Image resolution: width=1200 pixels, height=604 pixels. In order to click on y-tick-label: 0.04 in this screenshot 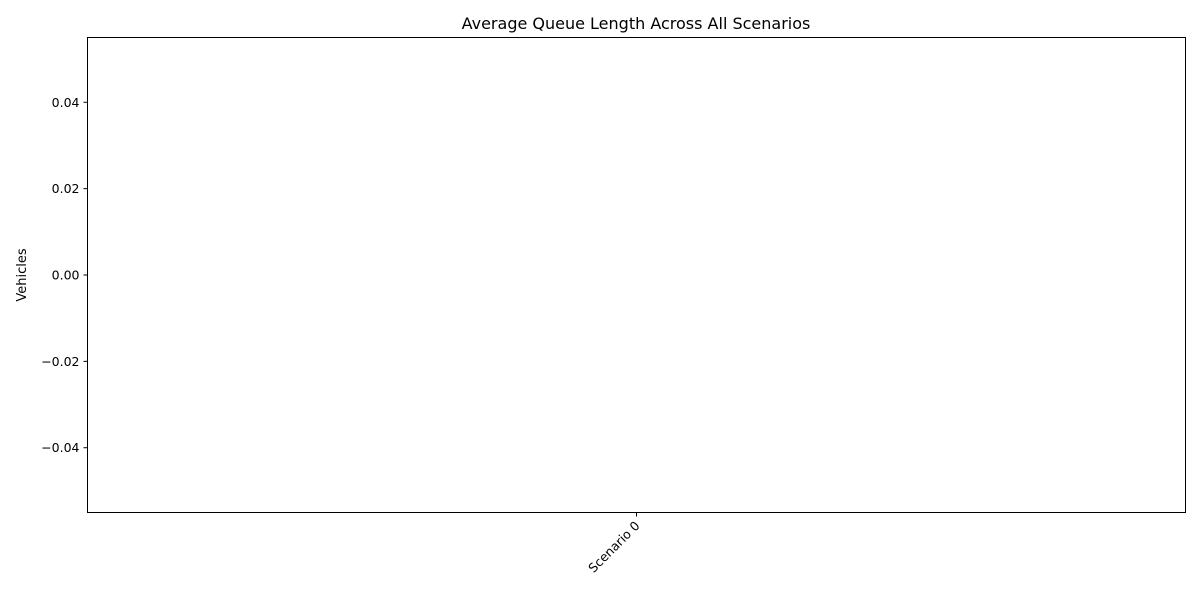, I will do `click(66, 102)`.